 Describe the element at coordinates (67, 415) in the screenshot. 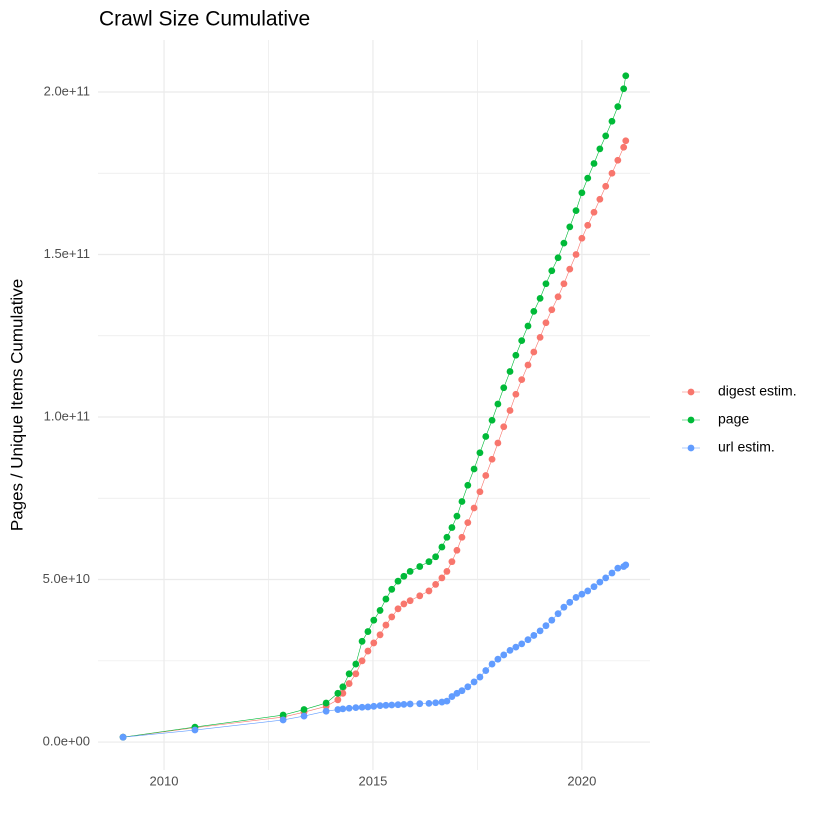

I see `y-tick-label: 1.0e+11` at that location.